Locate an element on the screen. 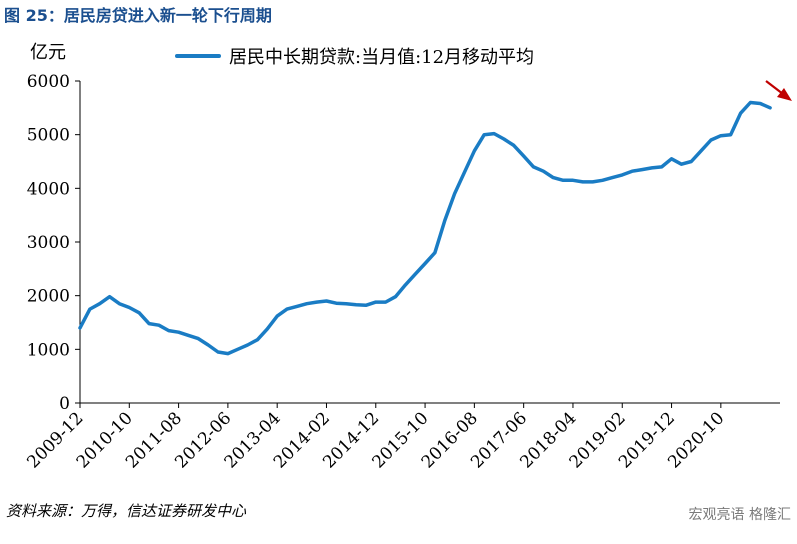 Image resolution: width=797 pixels, height=544 pixels. y-tick-label: 5000 is located at coordinates (48, 136).